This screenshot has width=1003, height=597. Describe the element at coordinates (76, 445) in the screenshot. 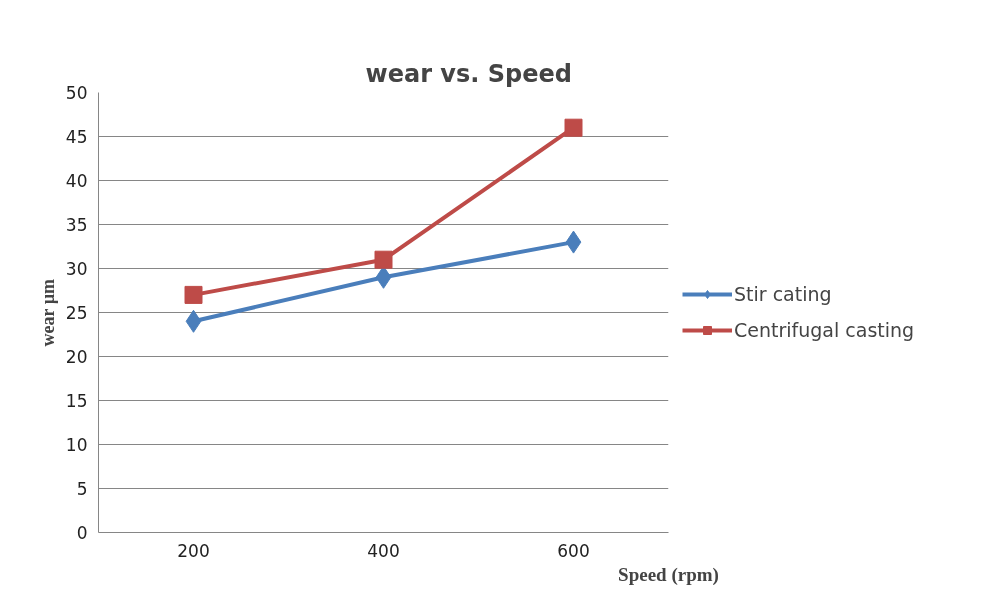

I see `y-tick-label: 10` at that location.